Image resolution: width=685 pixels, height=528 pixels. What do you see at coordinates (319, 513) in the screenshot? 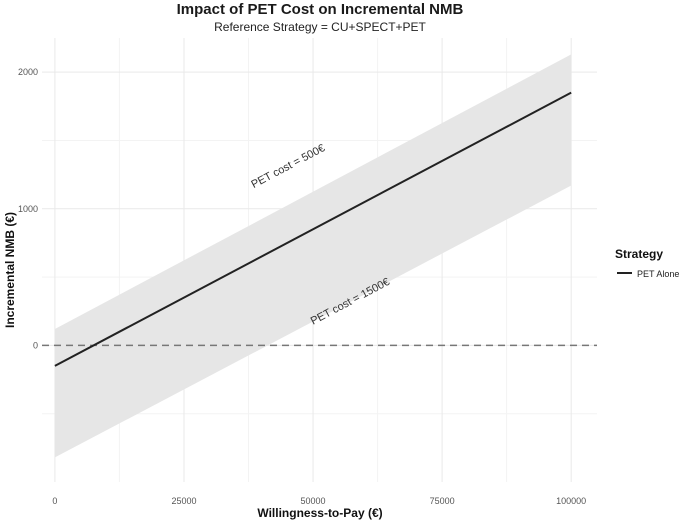
I see `x-axis-title: Willingness-to-Pay (€)` at bounding box center [319, 513].